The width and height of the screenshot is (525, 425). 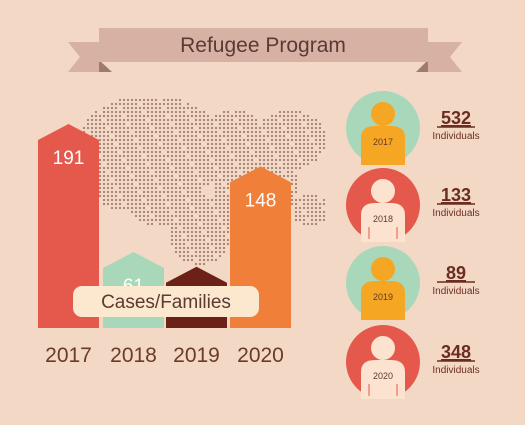 I want to click on bar-value-2017: 191, so click(x=69, y=158).